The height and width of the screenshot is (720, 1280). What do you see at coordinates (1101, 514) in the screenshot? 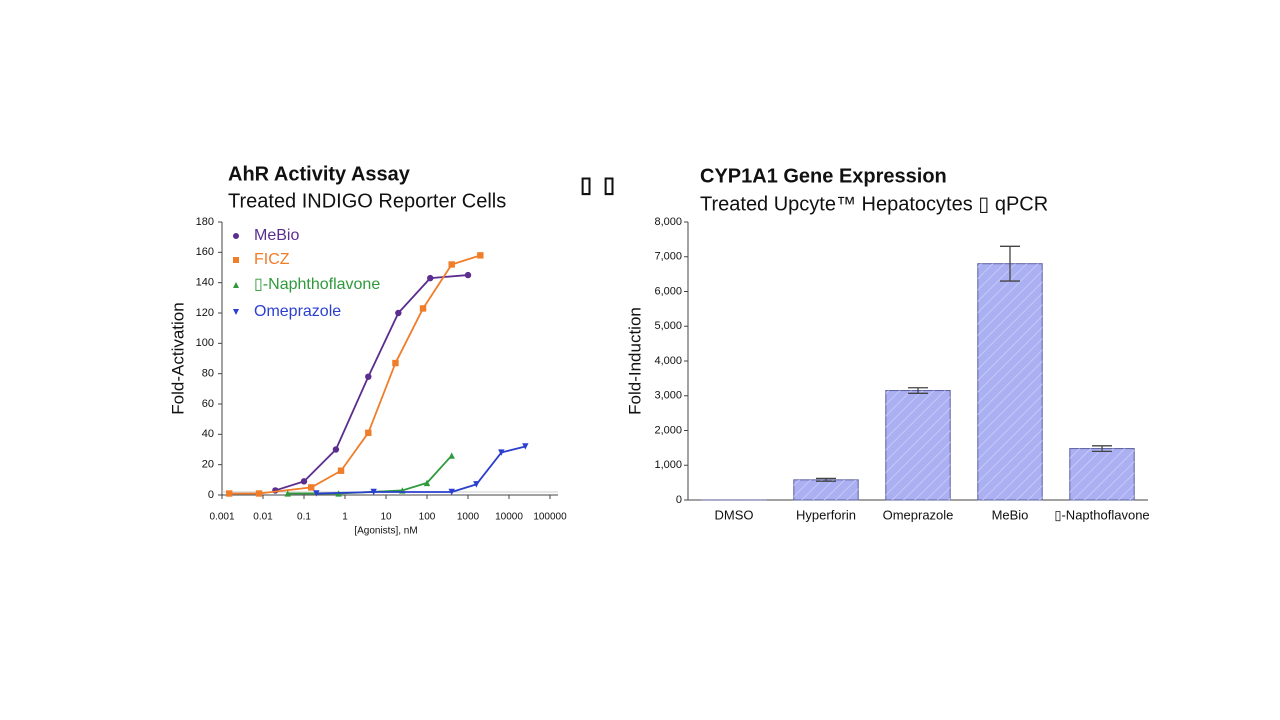
I see `x-tick-label: ▯-Napthoflavone` at bounding box center [1101, 514].